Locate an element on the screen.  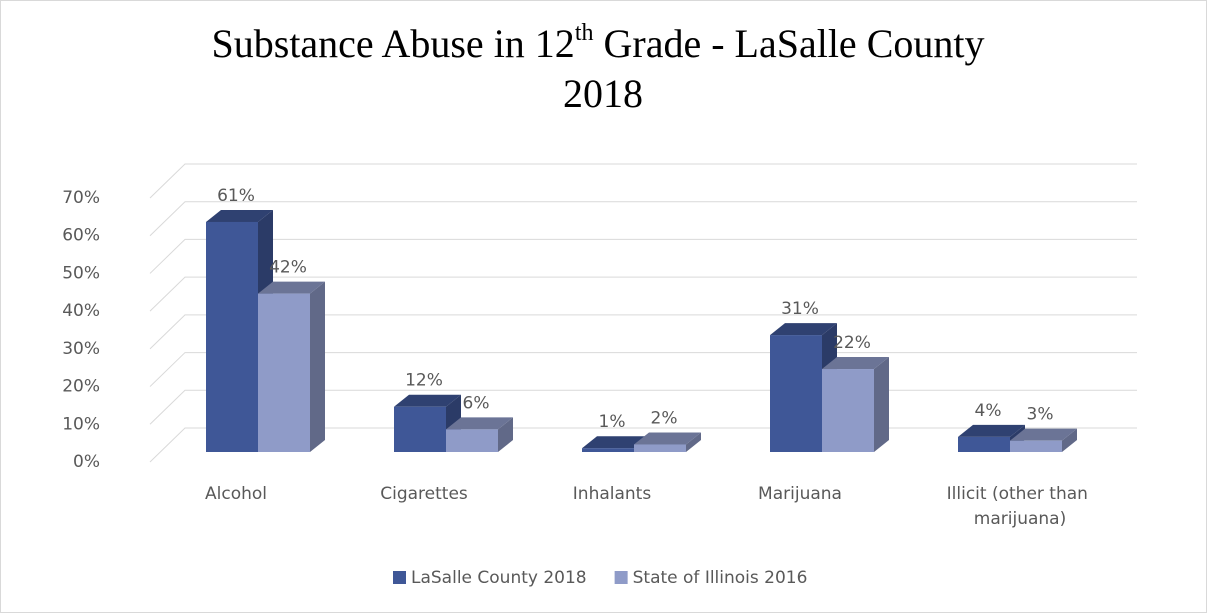
data-label: 6% is located at coordinates (476, 403).